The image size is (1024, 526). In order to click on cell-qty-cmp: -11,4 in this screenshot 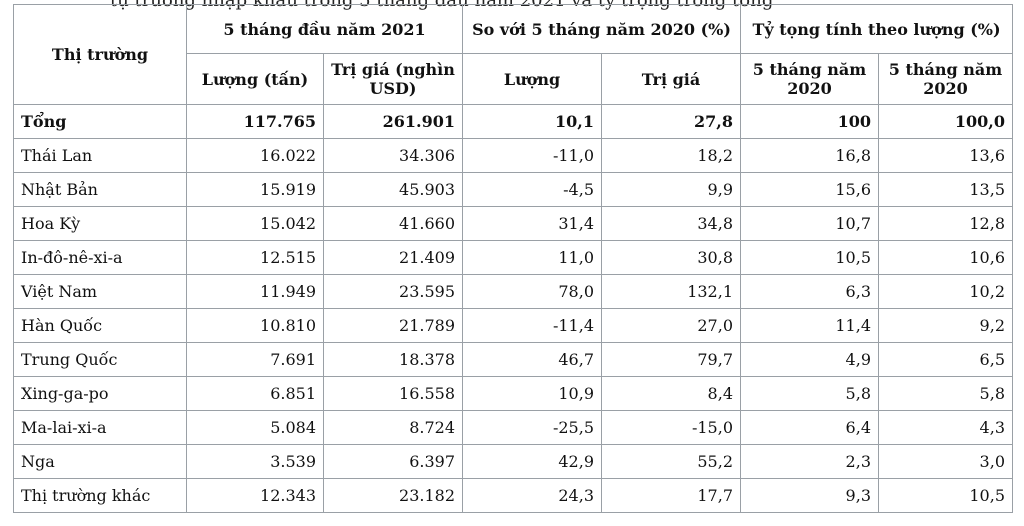, I will do `click(532, 325)`.